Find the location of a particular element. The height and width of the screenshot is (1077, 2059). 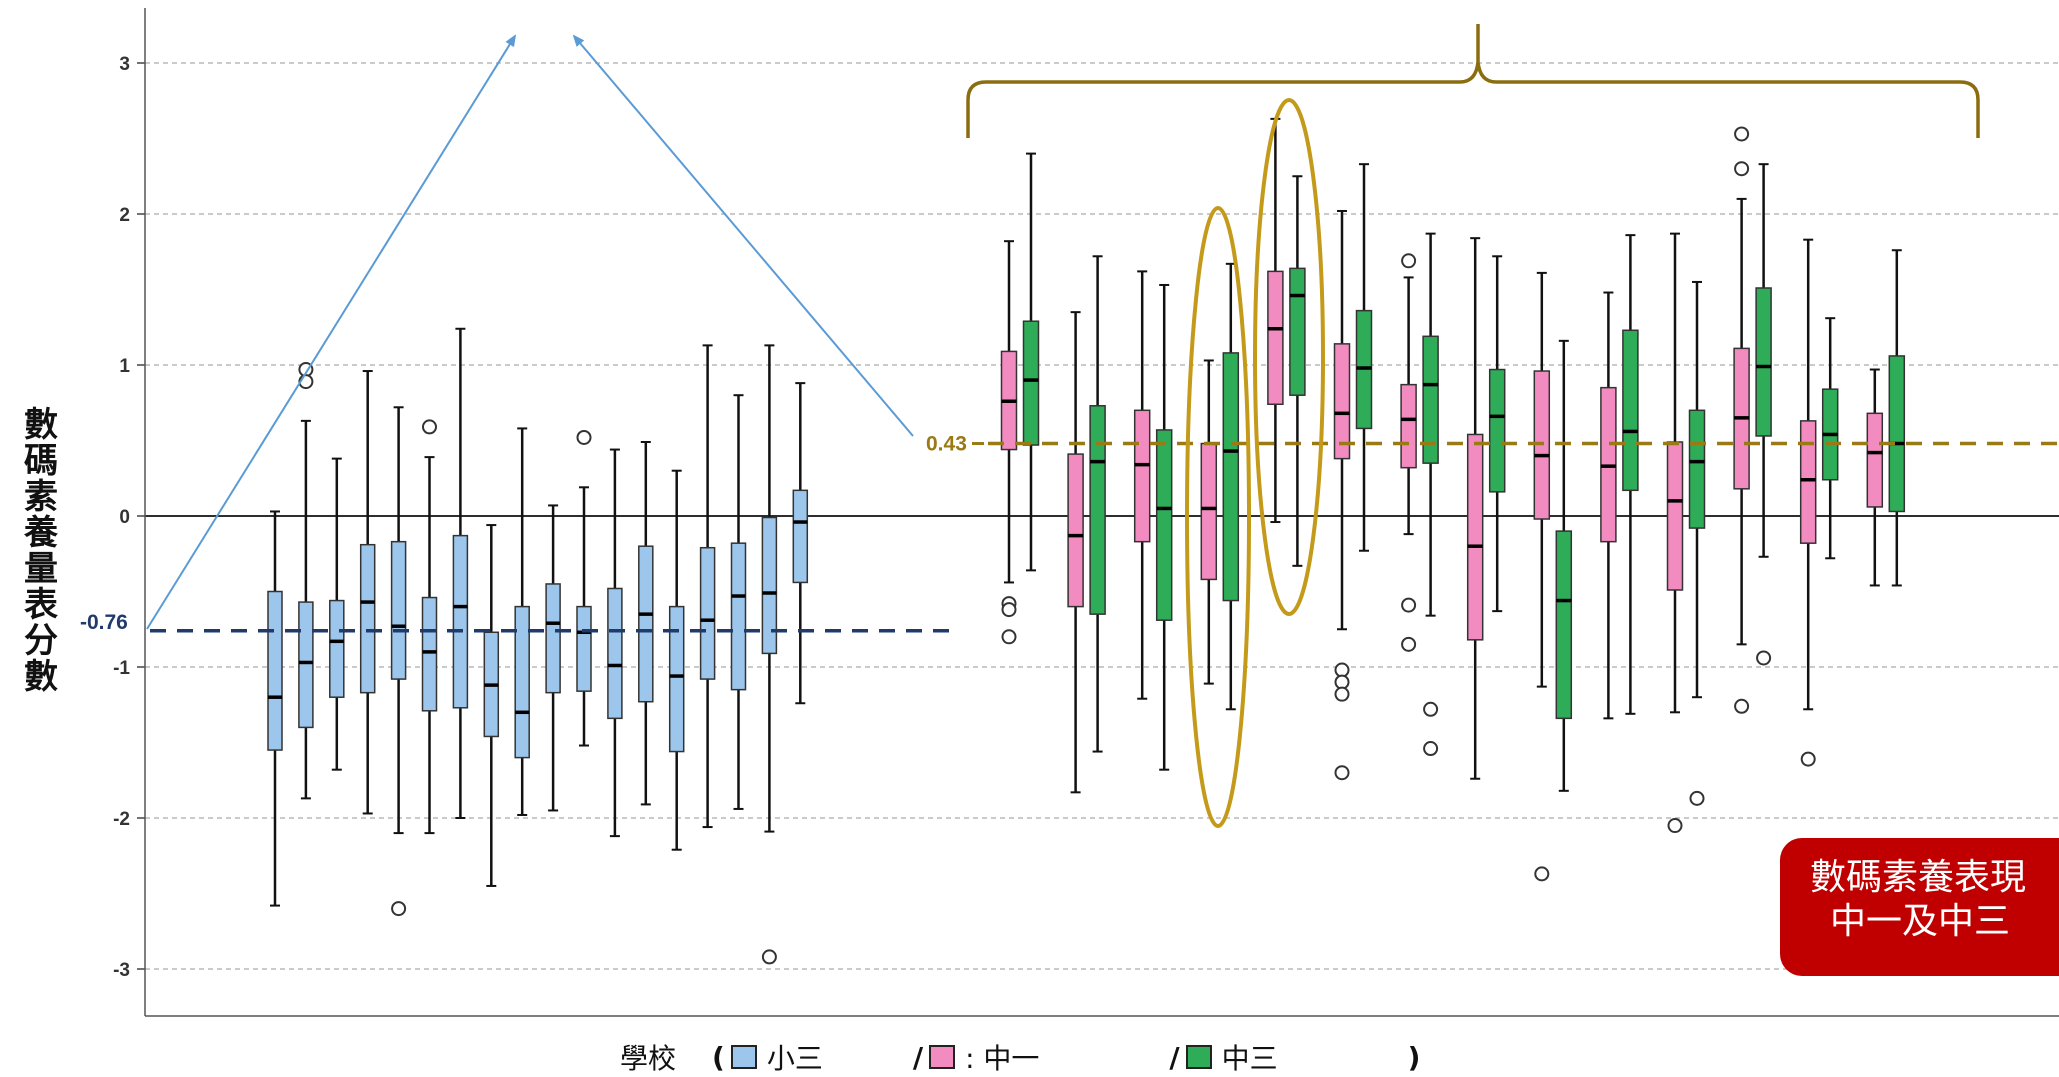

legend-close-paren: ) is located at coordinates (1414, 1057).